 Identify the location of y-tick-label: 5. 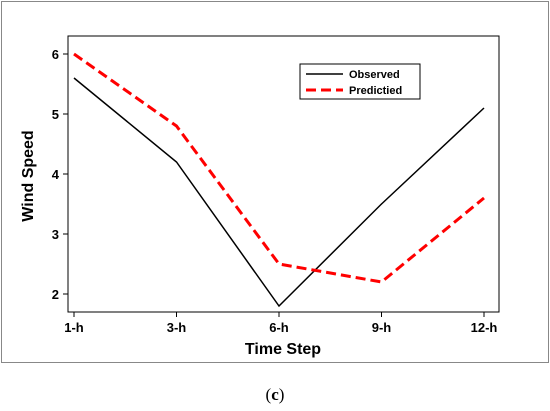
(55, 114).